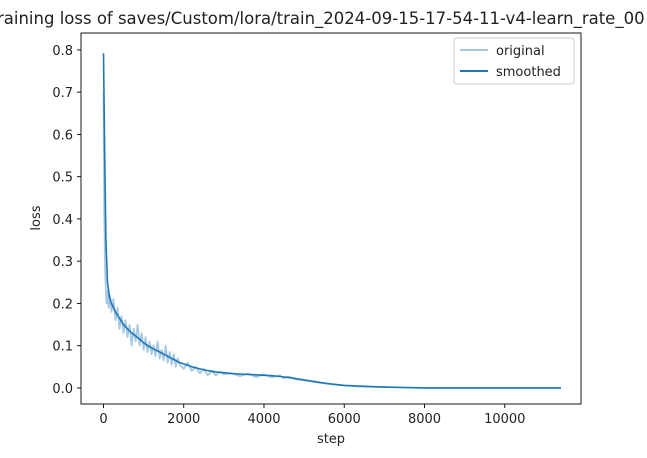  Describe the element at coordinates (263, 419) in the screenshot. I see `x-tick-label: 4000` at that location.